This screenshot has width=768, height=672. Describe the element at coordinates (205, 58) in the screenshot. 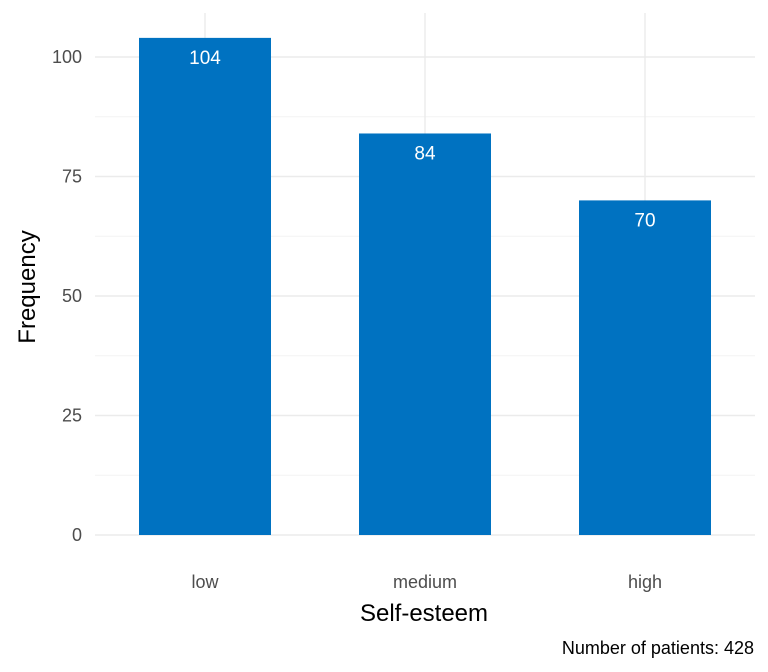

I see `data-label-low: 104` at that location.